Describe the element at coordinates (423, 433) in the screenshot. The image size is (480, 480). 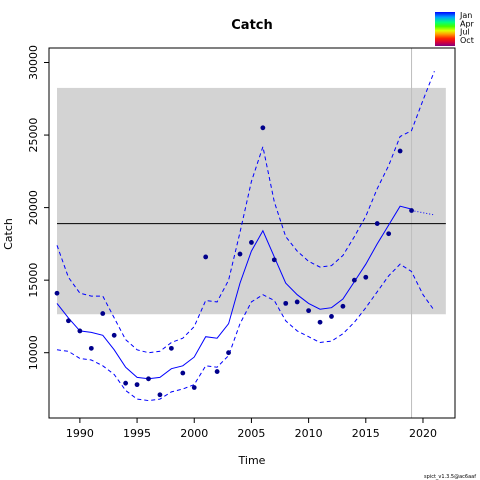
I see `x-tick-label: 2020` at that location.